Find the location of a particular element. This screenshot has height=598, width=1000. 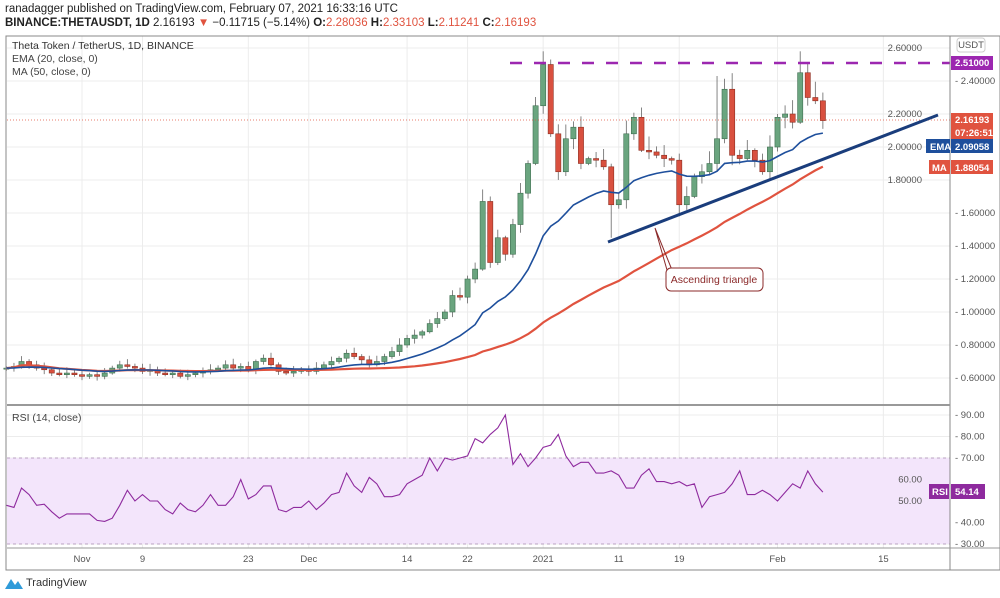

price-tag is located at coordinates (972, 119).